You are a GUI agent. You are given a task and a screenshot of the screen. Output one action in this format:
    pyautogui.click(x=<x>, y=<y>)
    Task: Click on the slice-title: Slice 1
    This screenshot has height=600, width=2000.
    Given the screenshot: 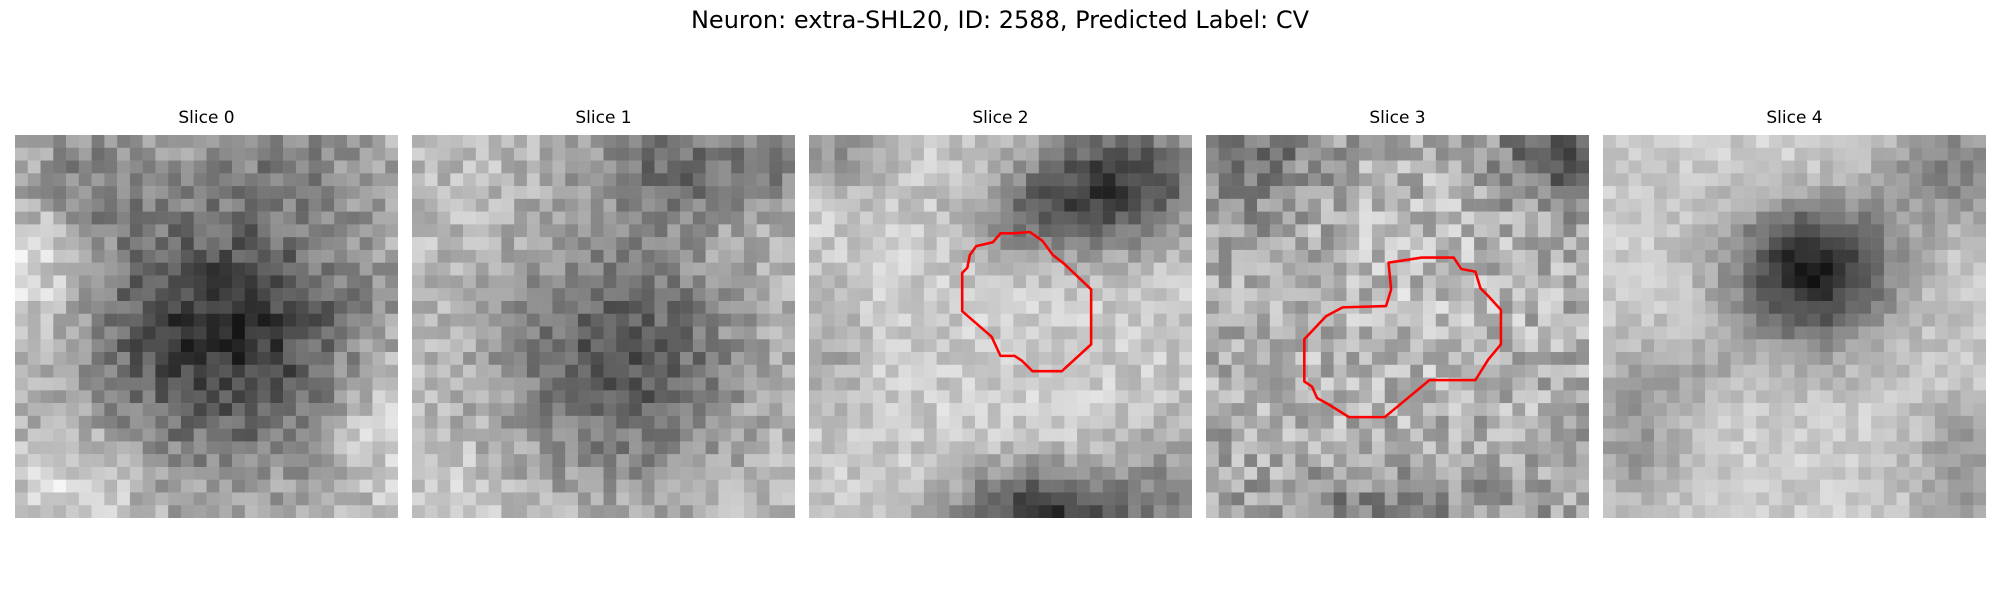 What is the action you would take?
    pyautogui.click(x=603, y=118)
    